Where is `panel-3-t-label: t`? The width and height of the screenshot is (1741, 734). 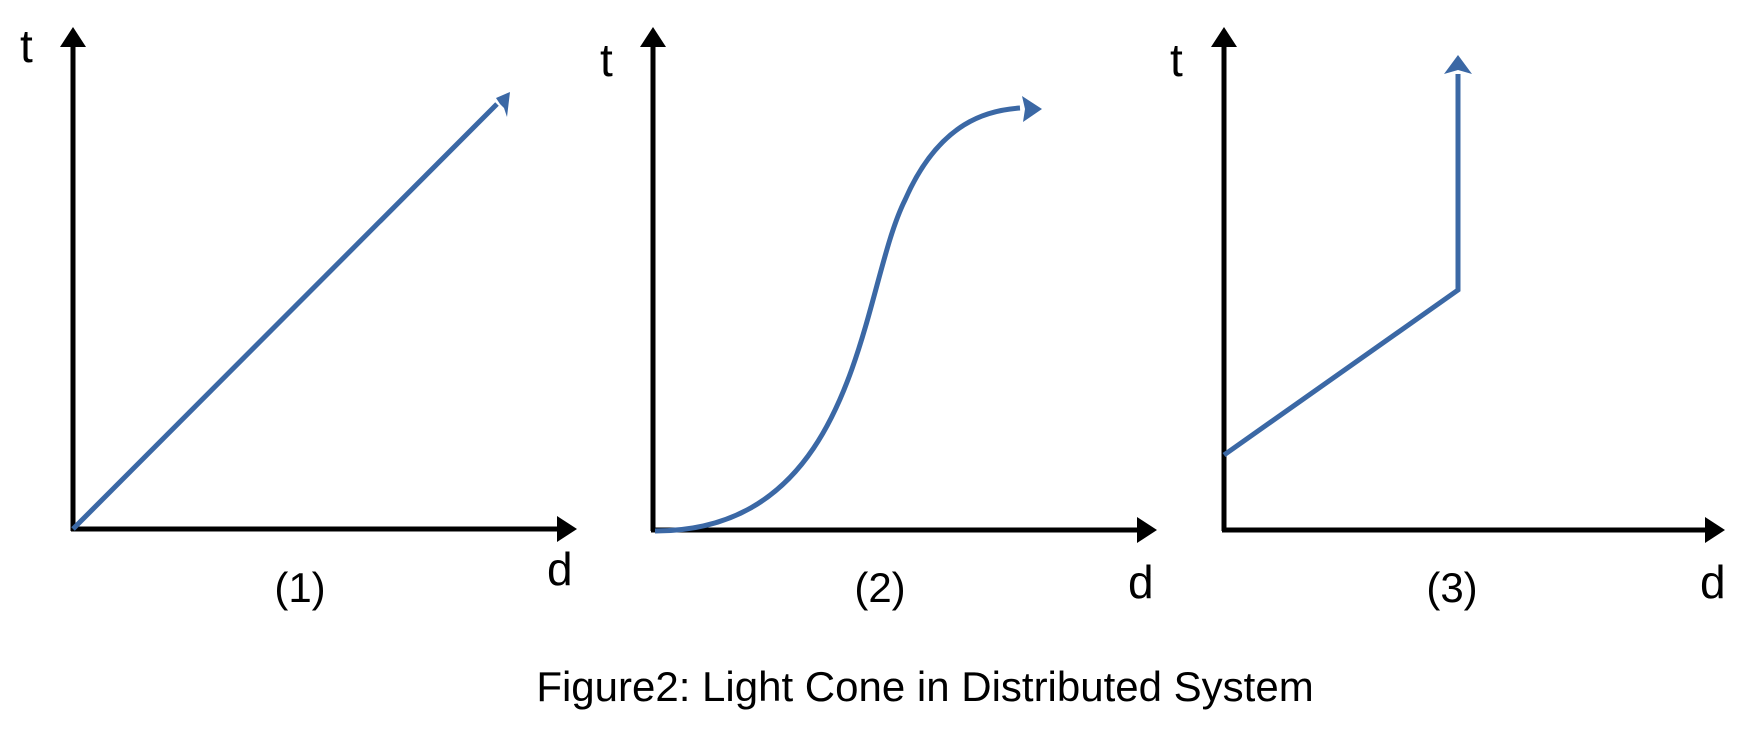
panel-3-t-label: t is located at coordinates (1176, 60).